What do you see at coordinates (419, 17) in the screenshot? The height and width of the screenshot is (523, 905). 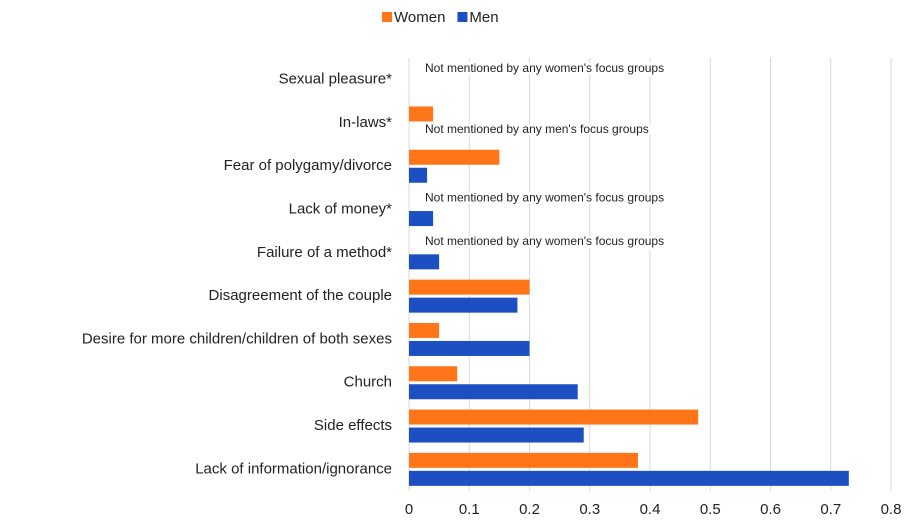 I see `legend-label: Women` at bounding box center [419, 17].